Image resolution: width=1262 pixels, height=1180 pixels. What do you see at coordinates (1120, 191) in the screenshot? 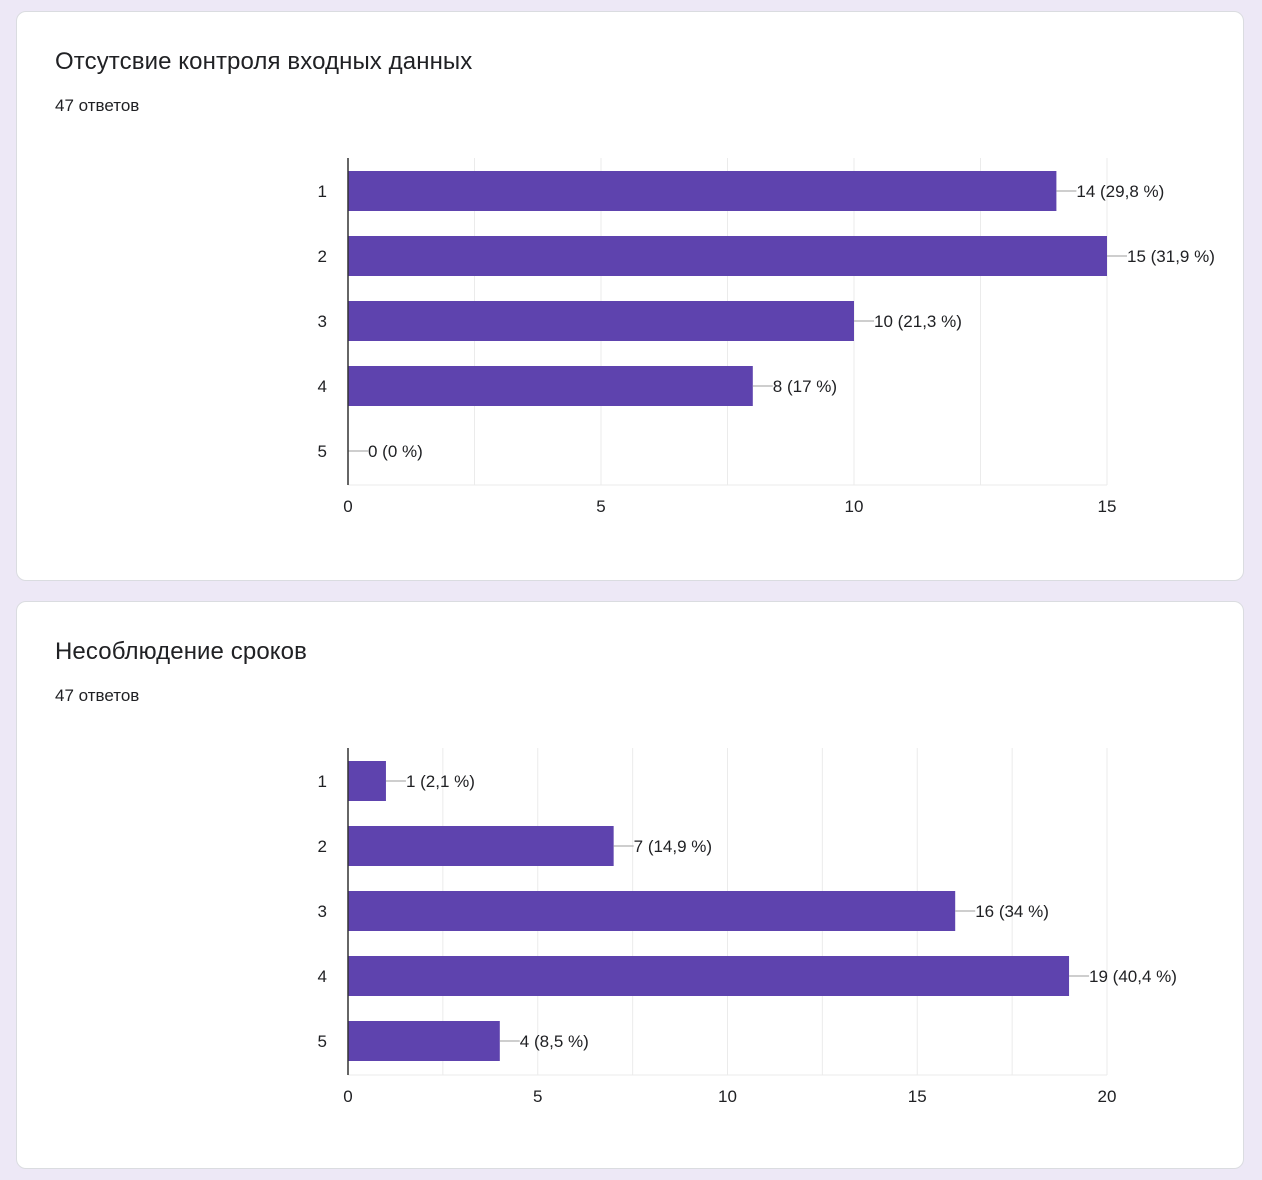
I see `data-label: 14 (29,8 %)` at bounding box center [1120, 191].